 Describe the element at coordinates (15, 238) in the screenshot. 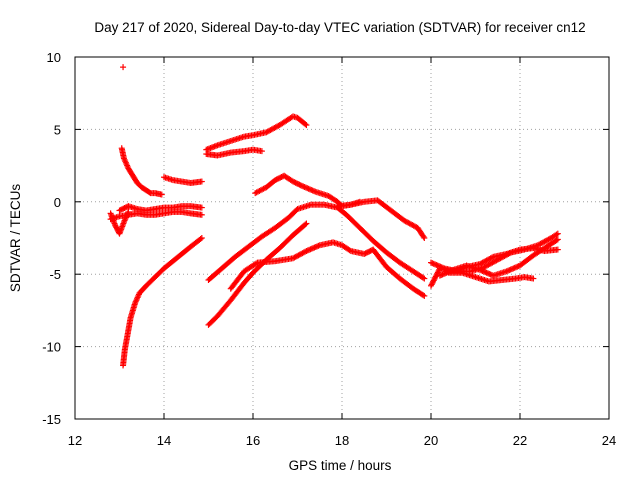

I see `y-axis-label: SDTVAR / TECUs` at that location.